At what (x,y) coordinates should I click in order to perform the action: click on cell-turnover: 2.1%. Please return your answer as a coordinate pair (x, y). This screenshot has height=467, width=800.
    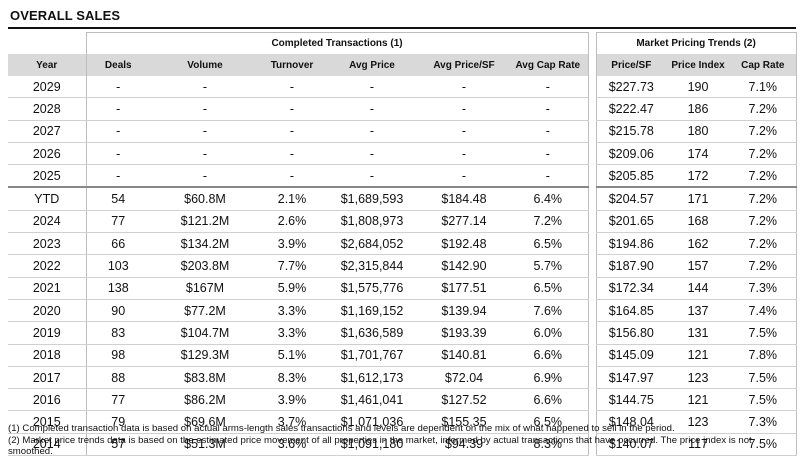
    Looking at the image, I should click on (292, 199).